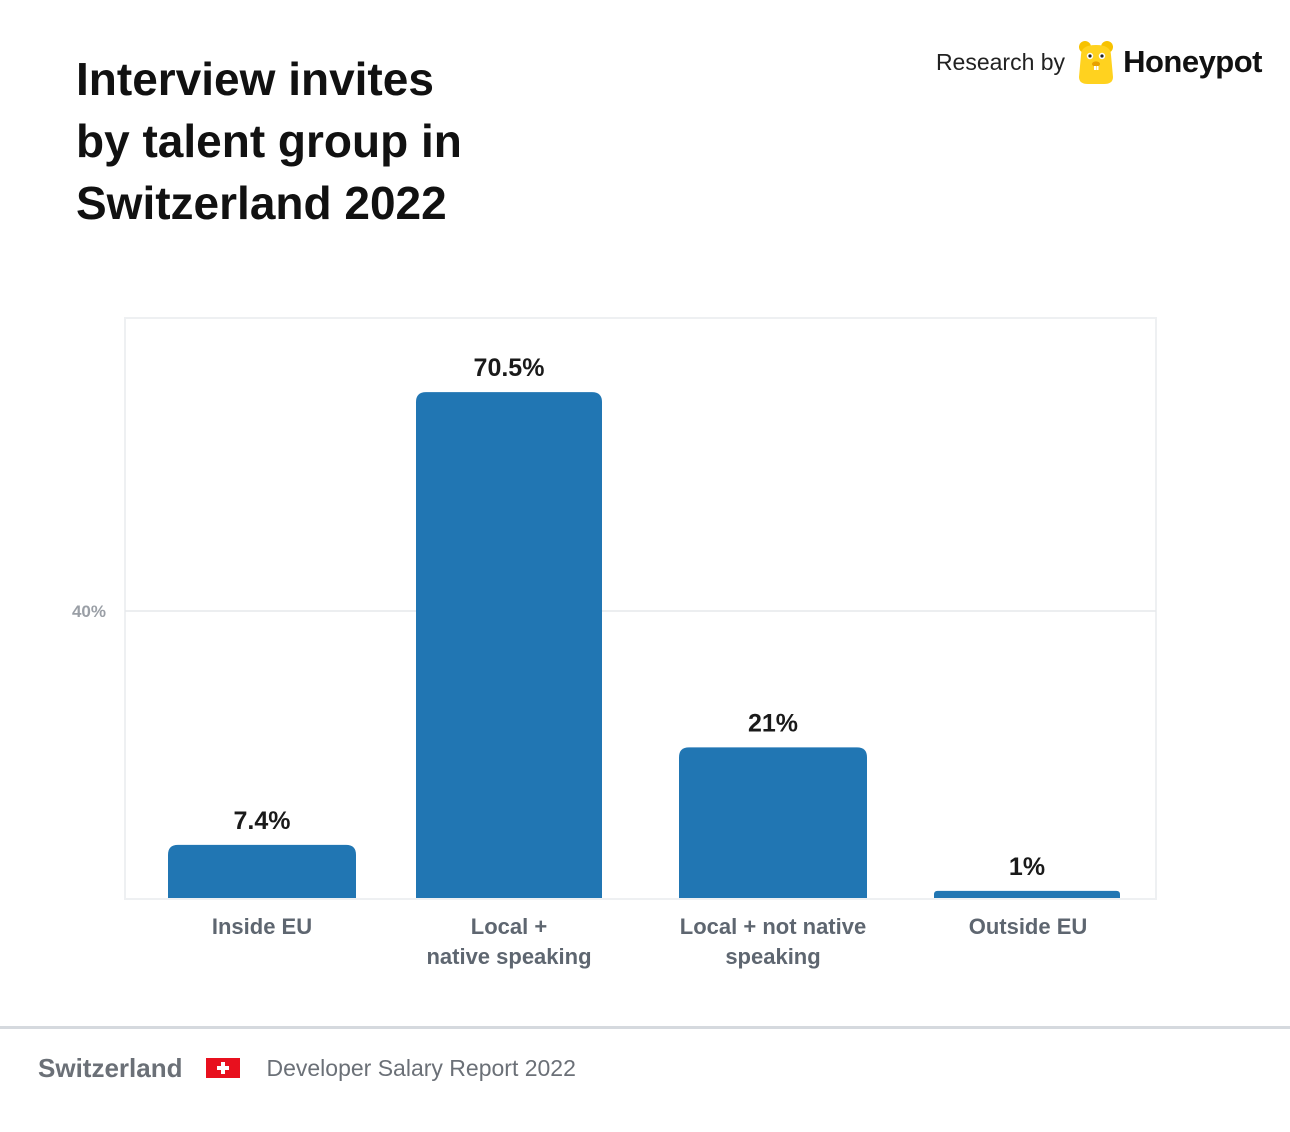 The width and height of the screenshot is (1290, 1132). What do you see at coordinates (1028, 926) in the screenshot?
I see `category-label-outside-eu: Outside EU` at bounding box center [1028, 926].